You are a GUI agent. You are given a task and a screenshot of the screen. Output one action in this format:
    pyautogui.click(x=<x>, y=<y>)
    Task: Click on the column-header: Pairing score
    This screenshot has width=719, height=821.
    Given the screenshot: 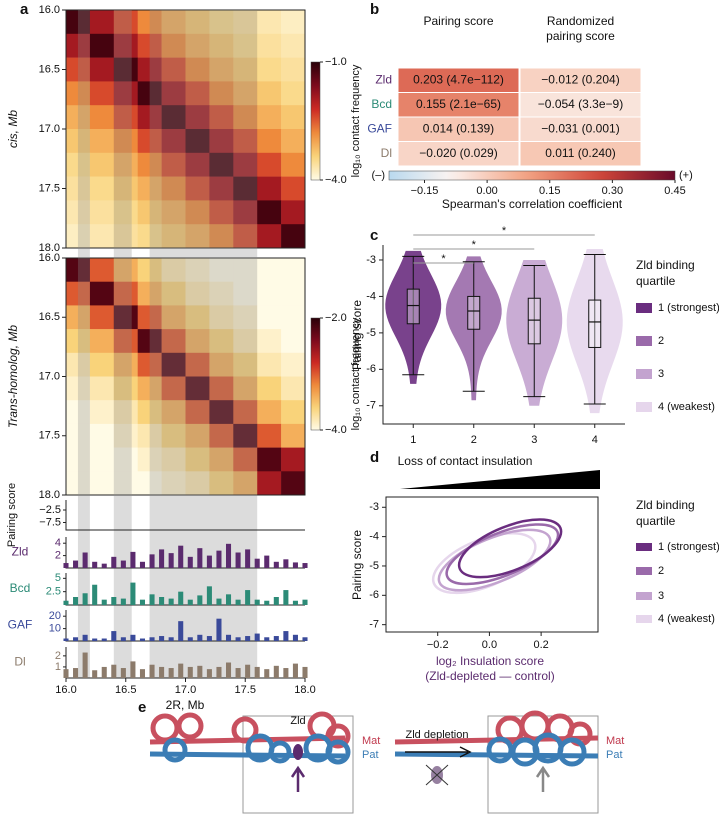 What is the action you would take?
    pyautogui.click(x=458, y=21)
    